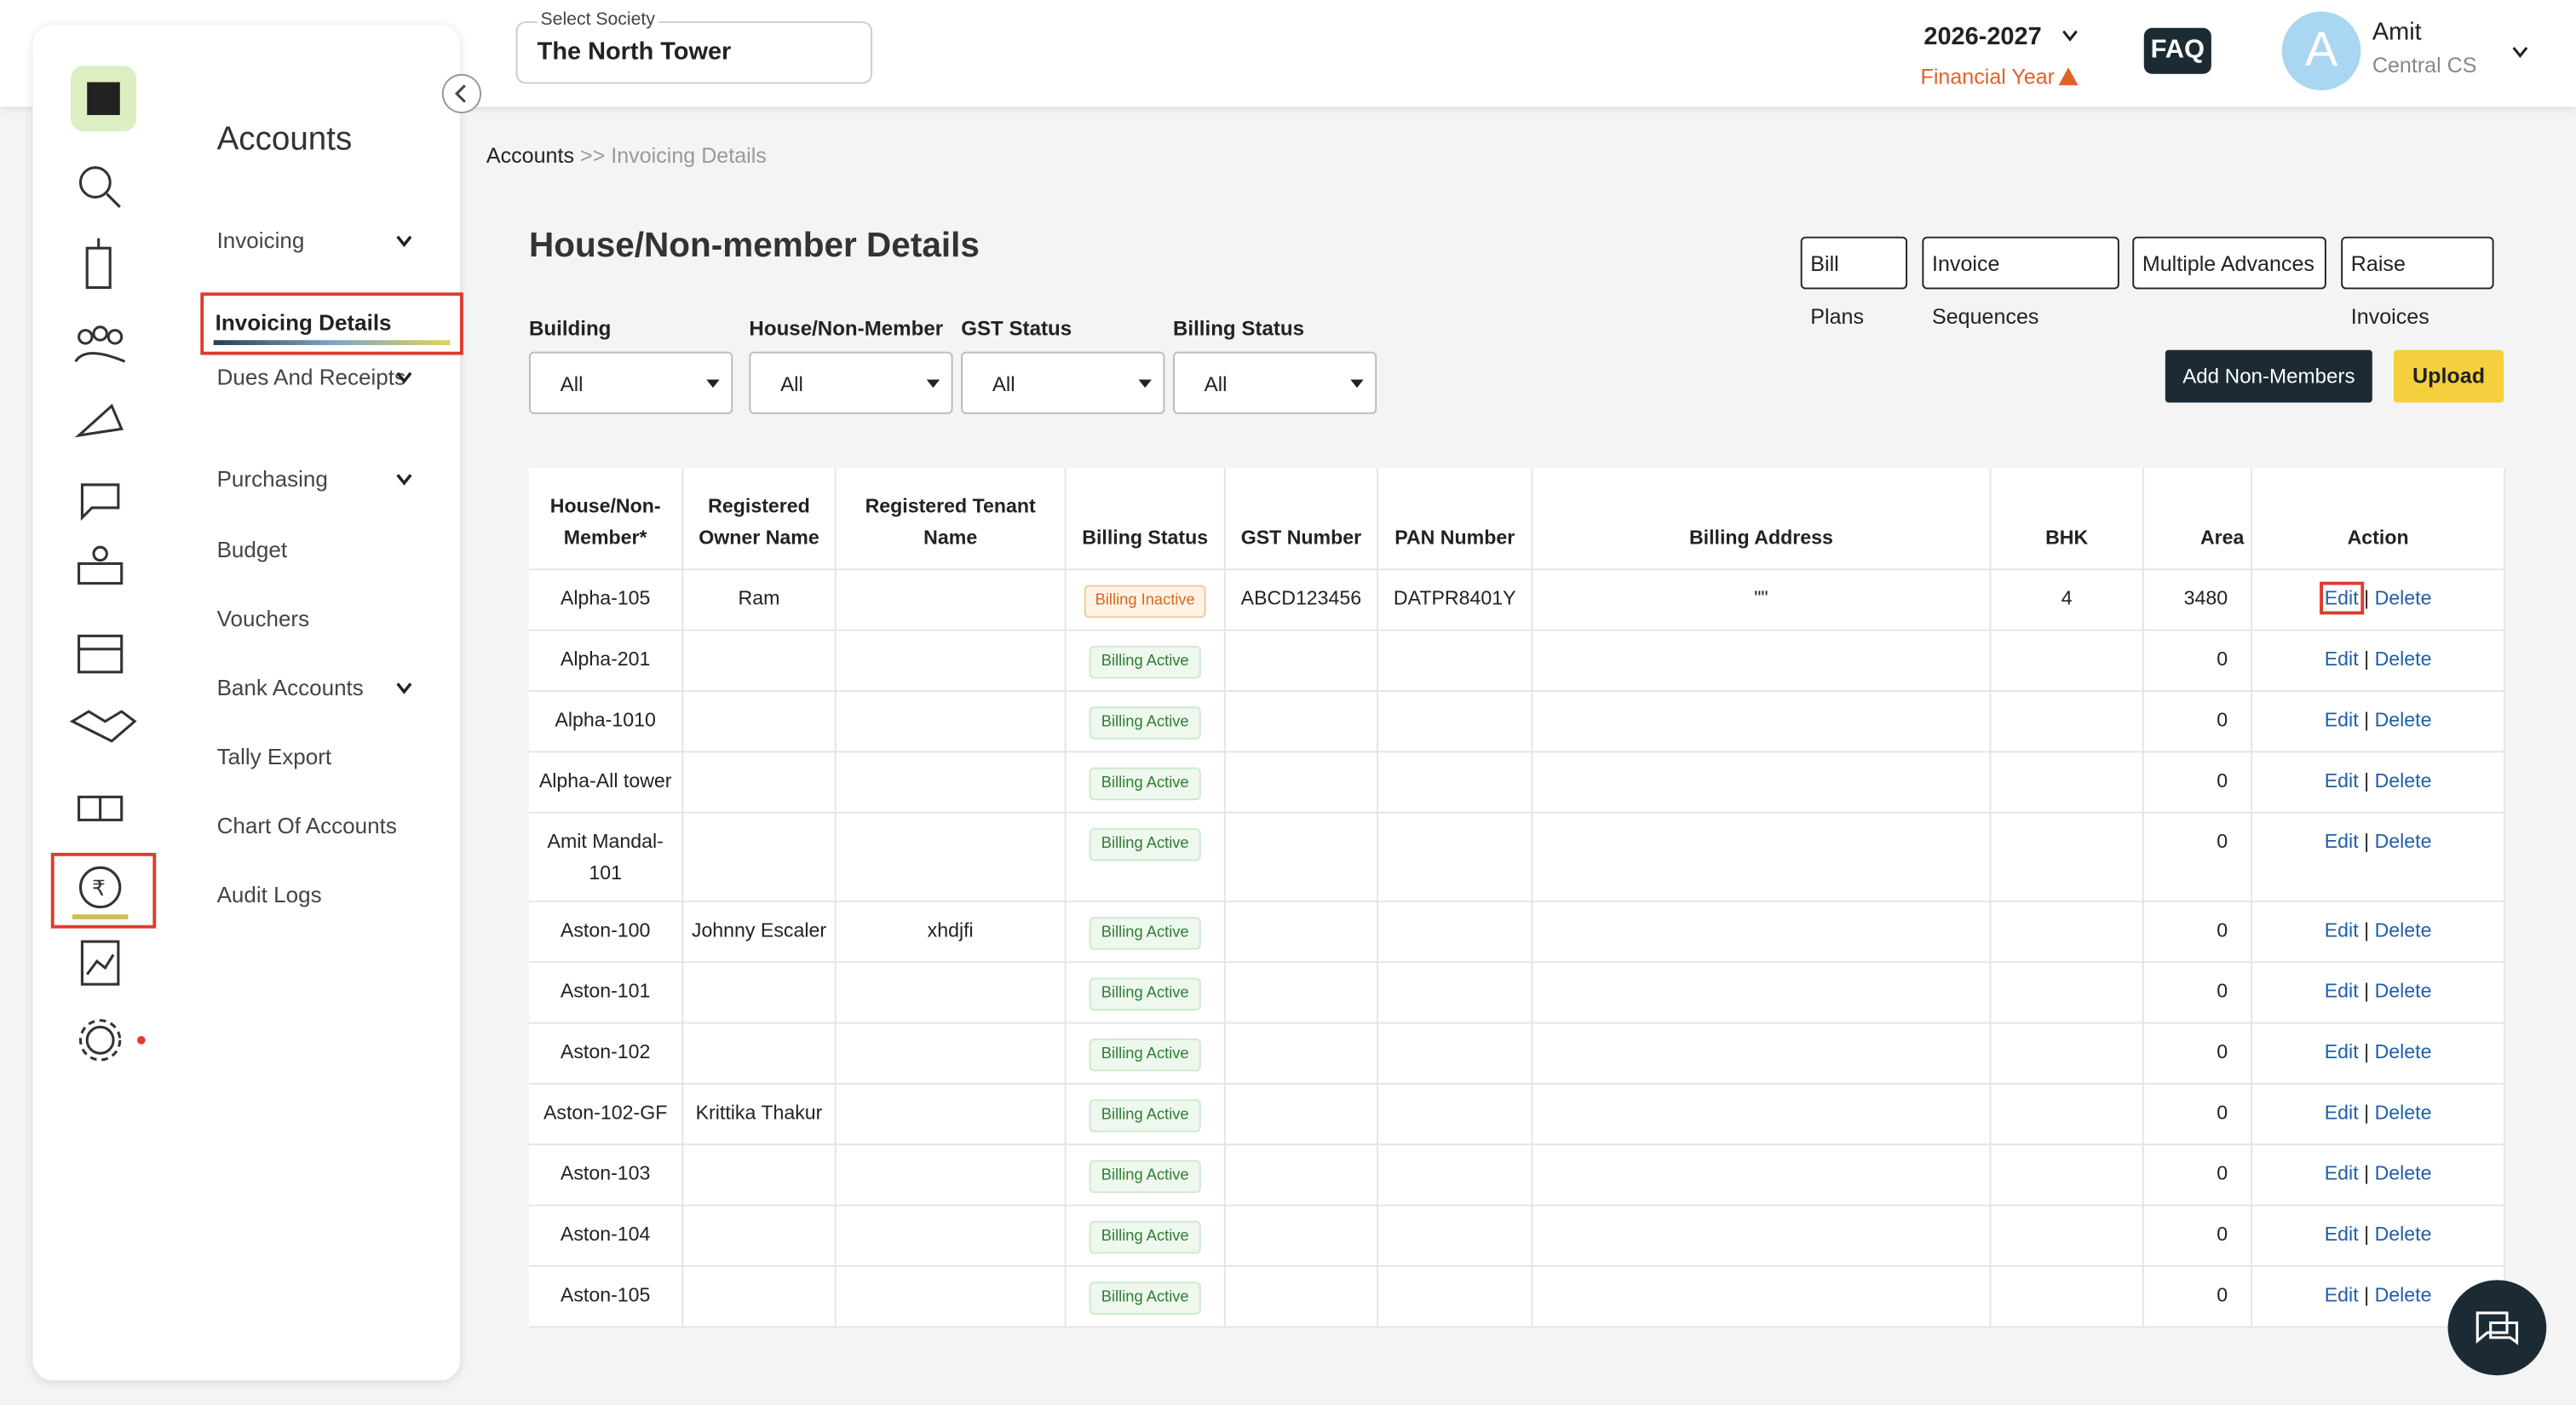  What do you see at coordinates (760, 519) in the screenshot?
I see `column-header: Registered Owner Name` at bounding box center [760, 519].